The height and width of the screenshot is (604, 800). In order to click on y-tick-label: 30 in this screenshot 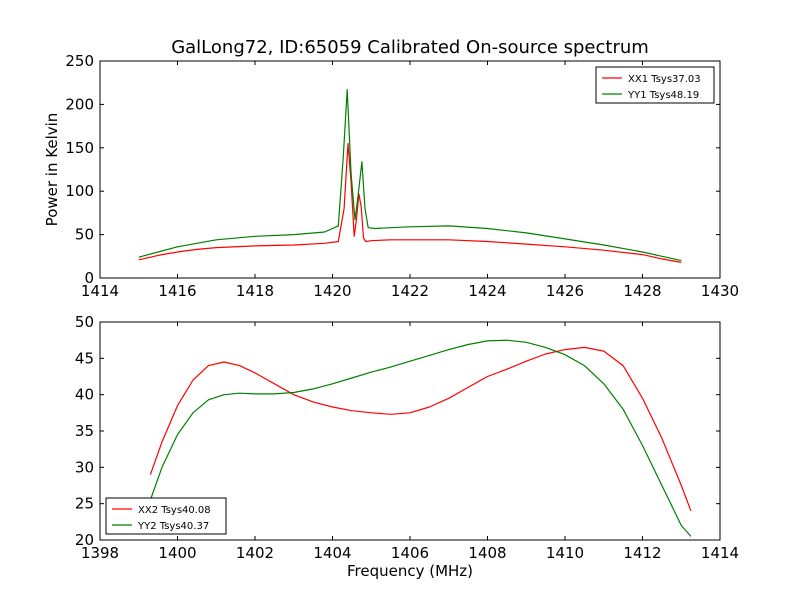, I will do `click(84, 467)`.